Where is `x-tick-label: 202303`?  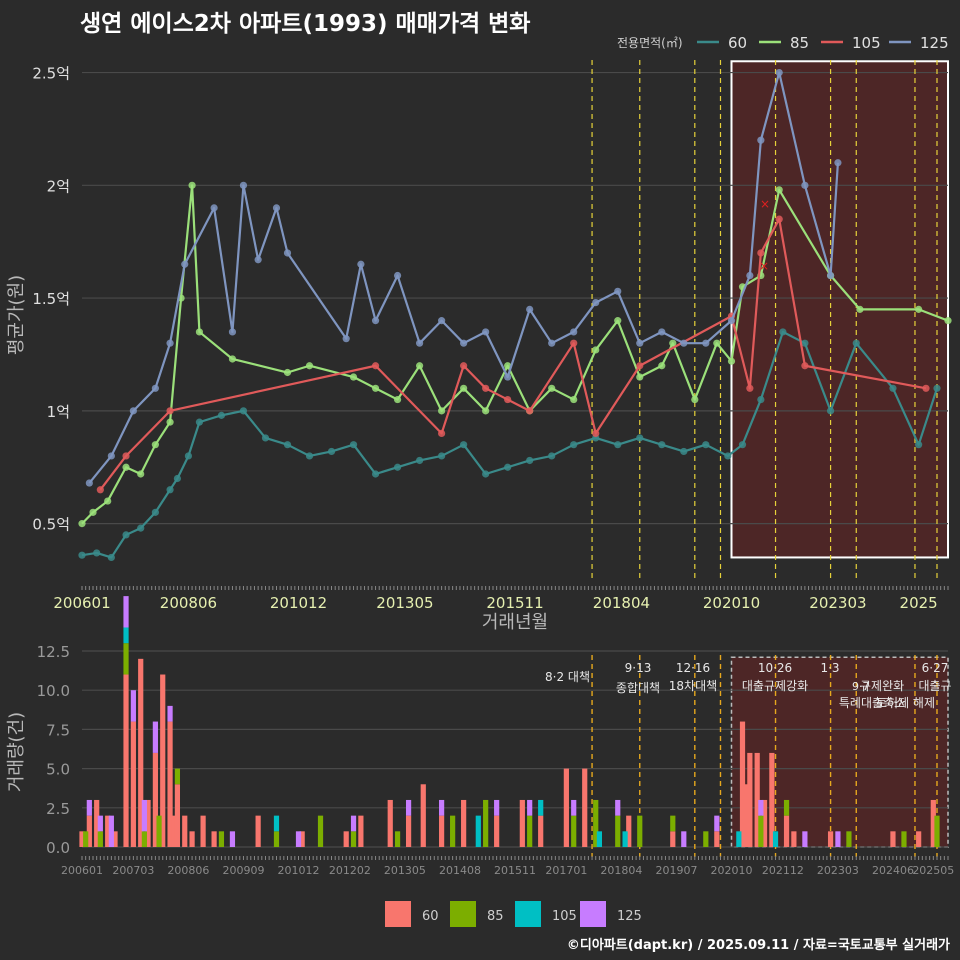
x-tick-label: 202303 is located at coordinates (837, 603).